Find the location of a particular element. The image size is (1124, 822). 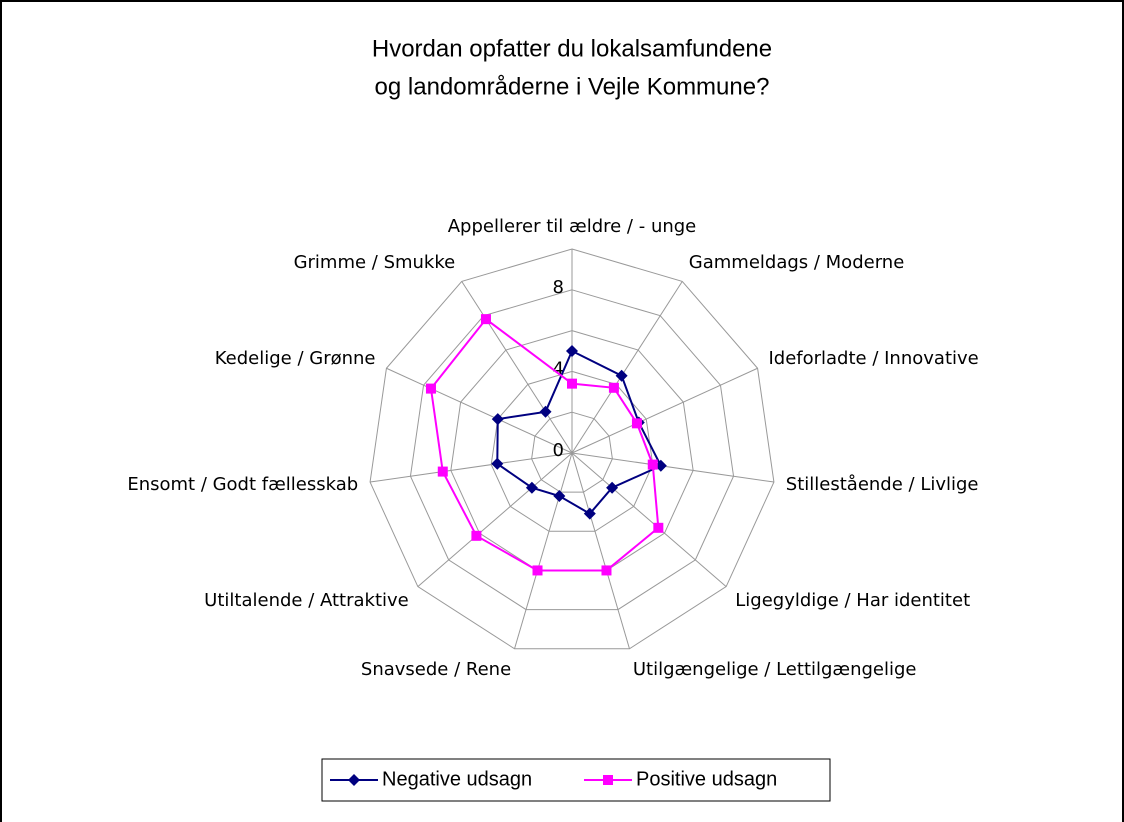

category-label: Snavsede / Rene is located at coordinates (436, 669).